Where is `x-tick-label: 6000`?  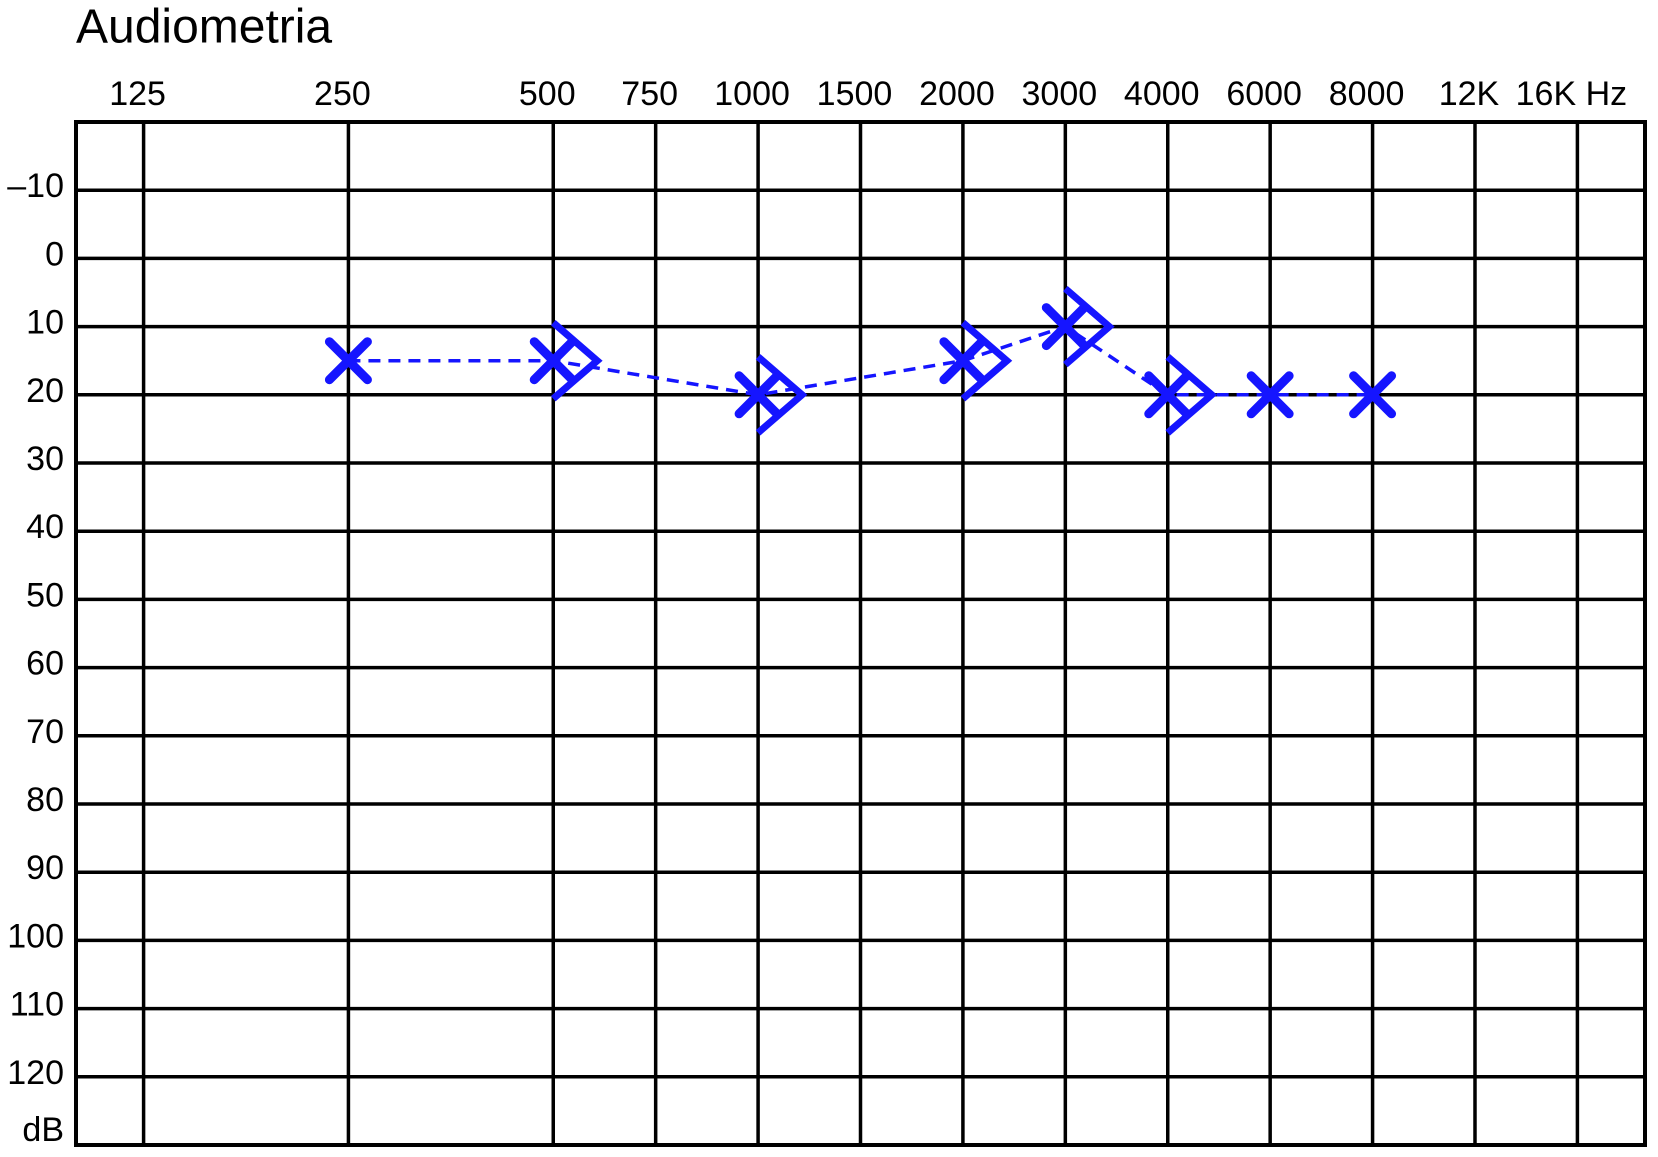
x-tick-label: 6000 is located at coordinates (1264, 94).